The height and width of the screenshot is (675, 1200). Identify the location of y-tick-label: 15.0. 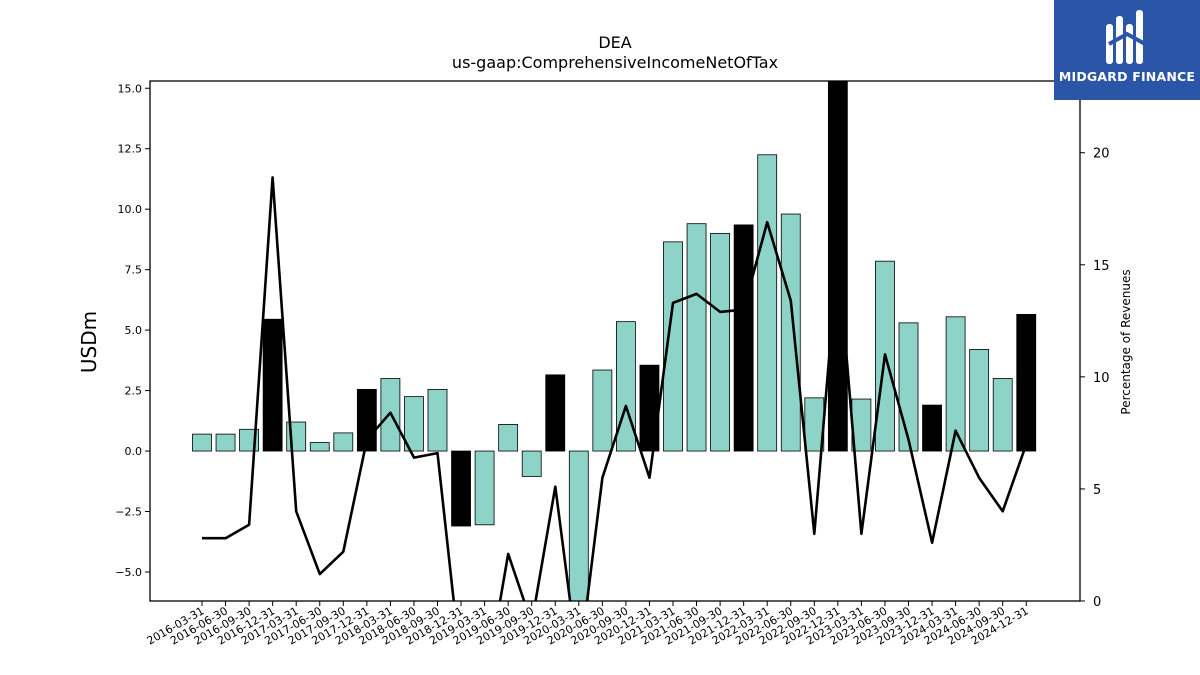
(130, 88).